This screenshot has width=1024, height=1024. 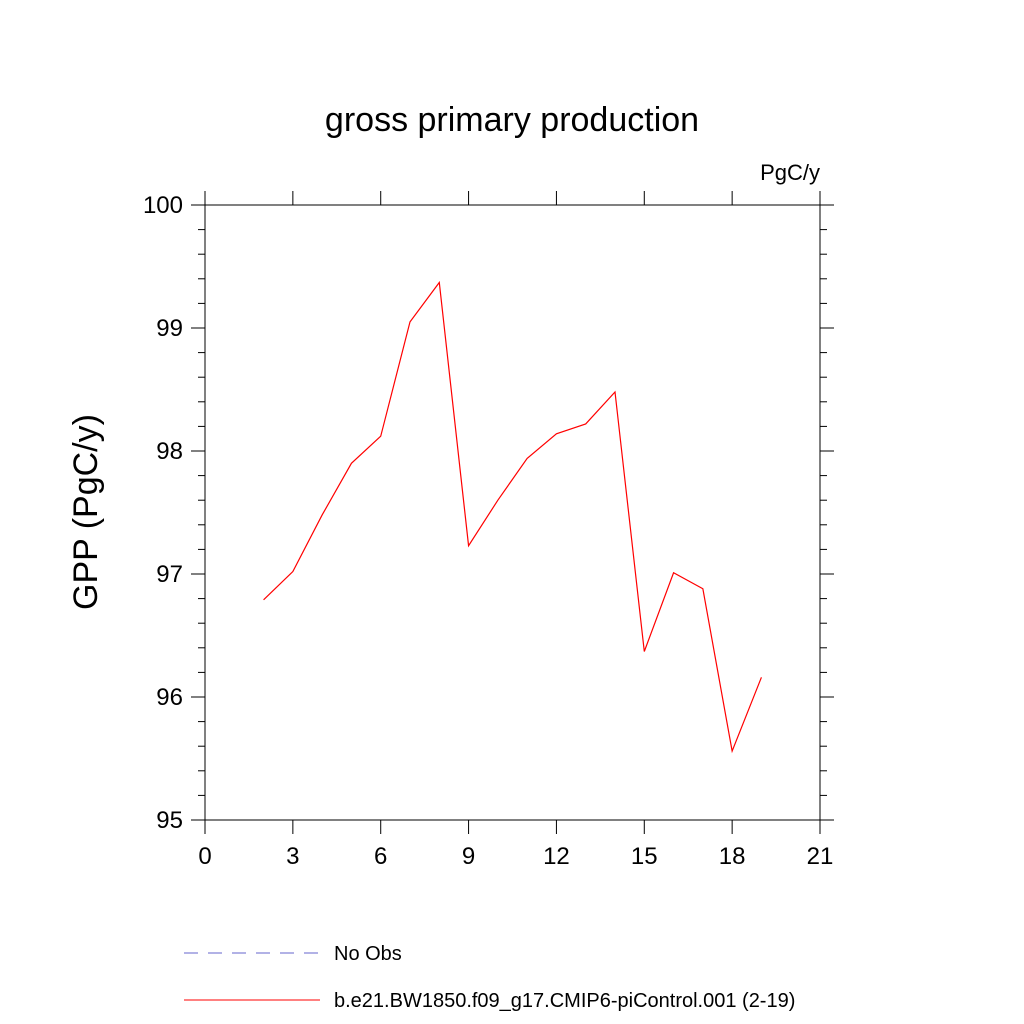 What do you see at coordinates (556, 856) in the screenshot?
I see `x-tick-label: 12` at bounding box center [556, 856].